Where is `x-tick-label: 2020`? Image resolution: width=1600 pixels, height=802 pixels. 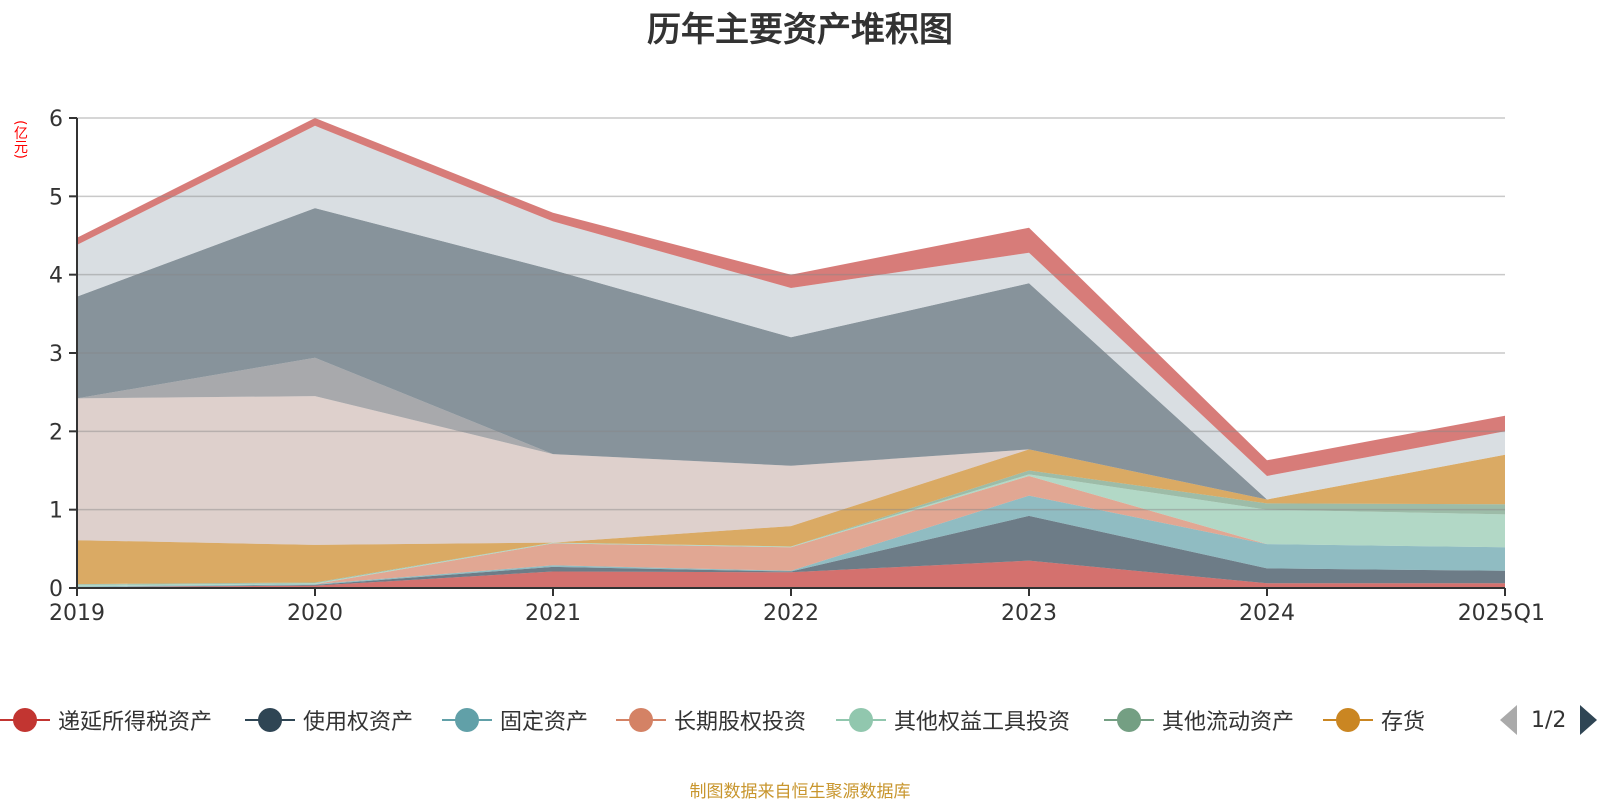 x-tick-label: 2020 is located at coordinates (315, 613).